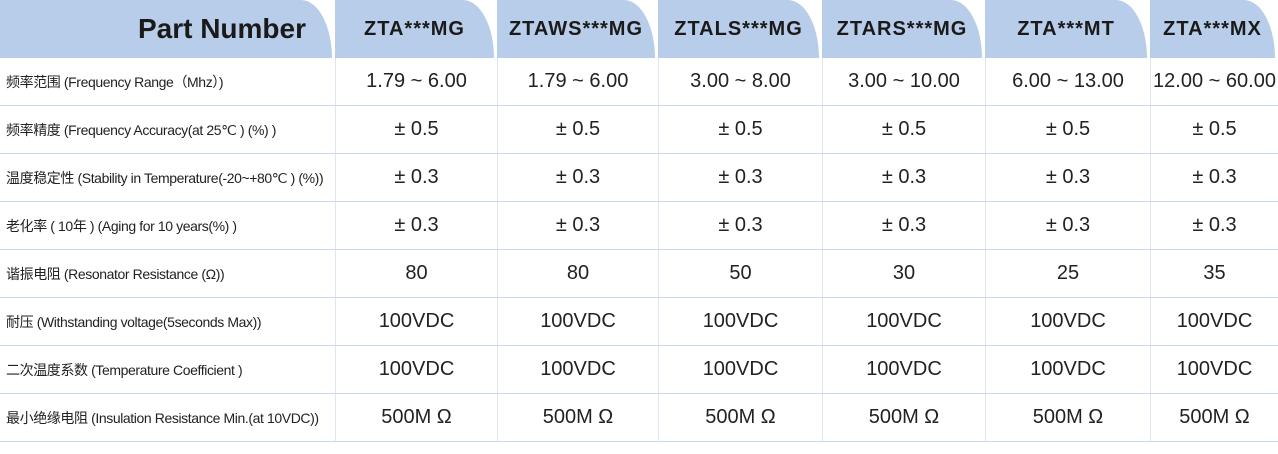  Describe the element at coordinates (1214, 29) in the screenshot. I see `column-header: ZTA***MX` at that location.